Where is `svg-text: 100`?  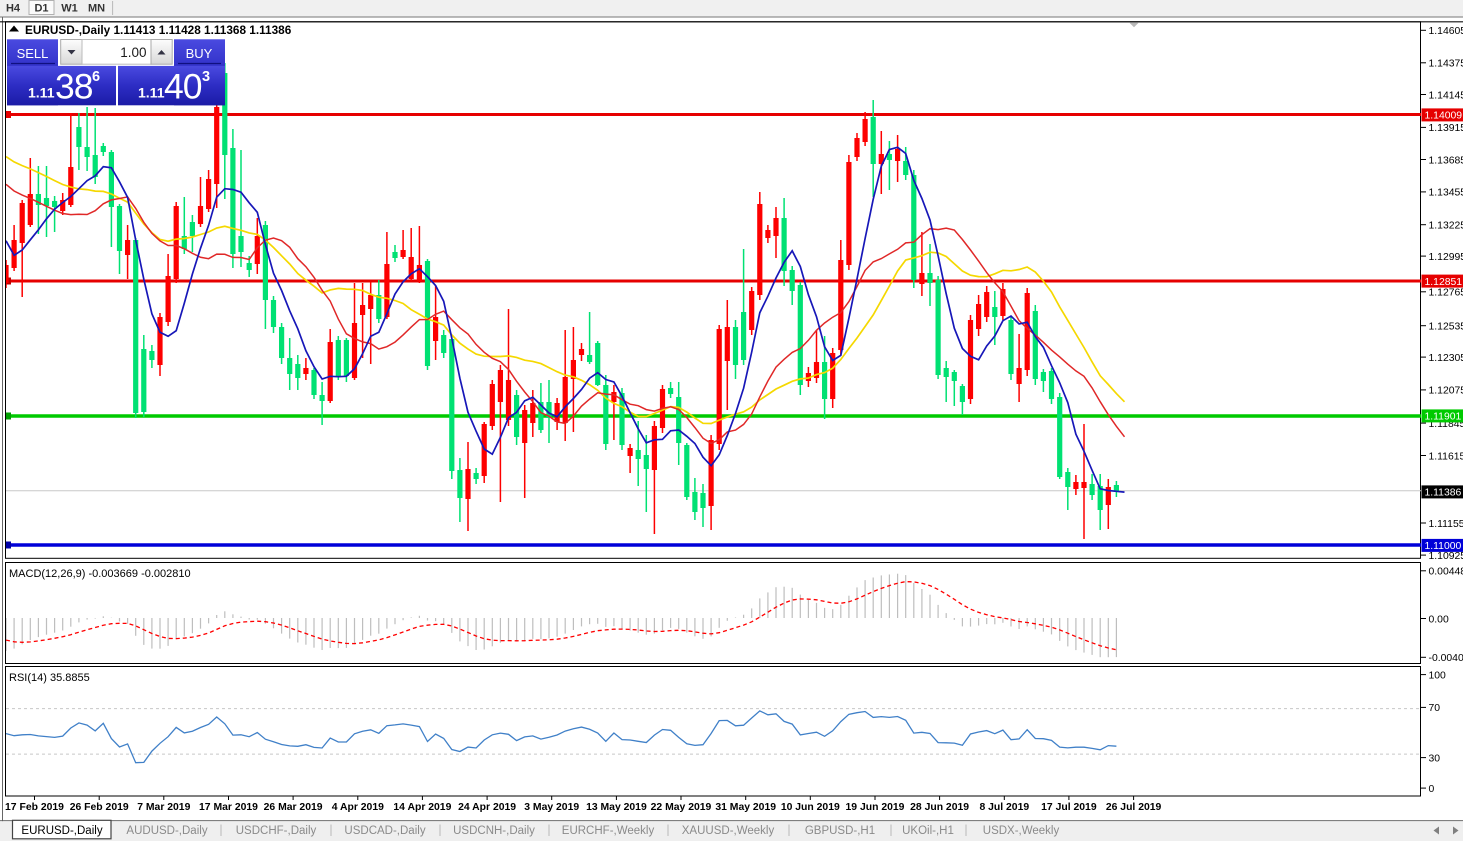
svg-text: 100 is located at coordinates (1438, 675).